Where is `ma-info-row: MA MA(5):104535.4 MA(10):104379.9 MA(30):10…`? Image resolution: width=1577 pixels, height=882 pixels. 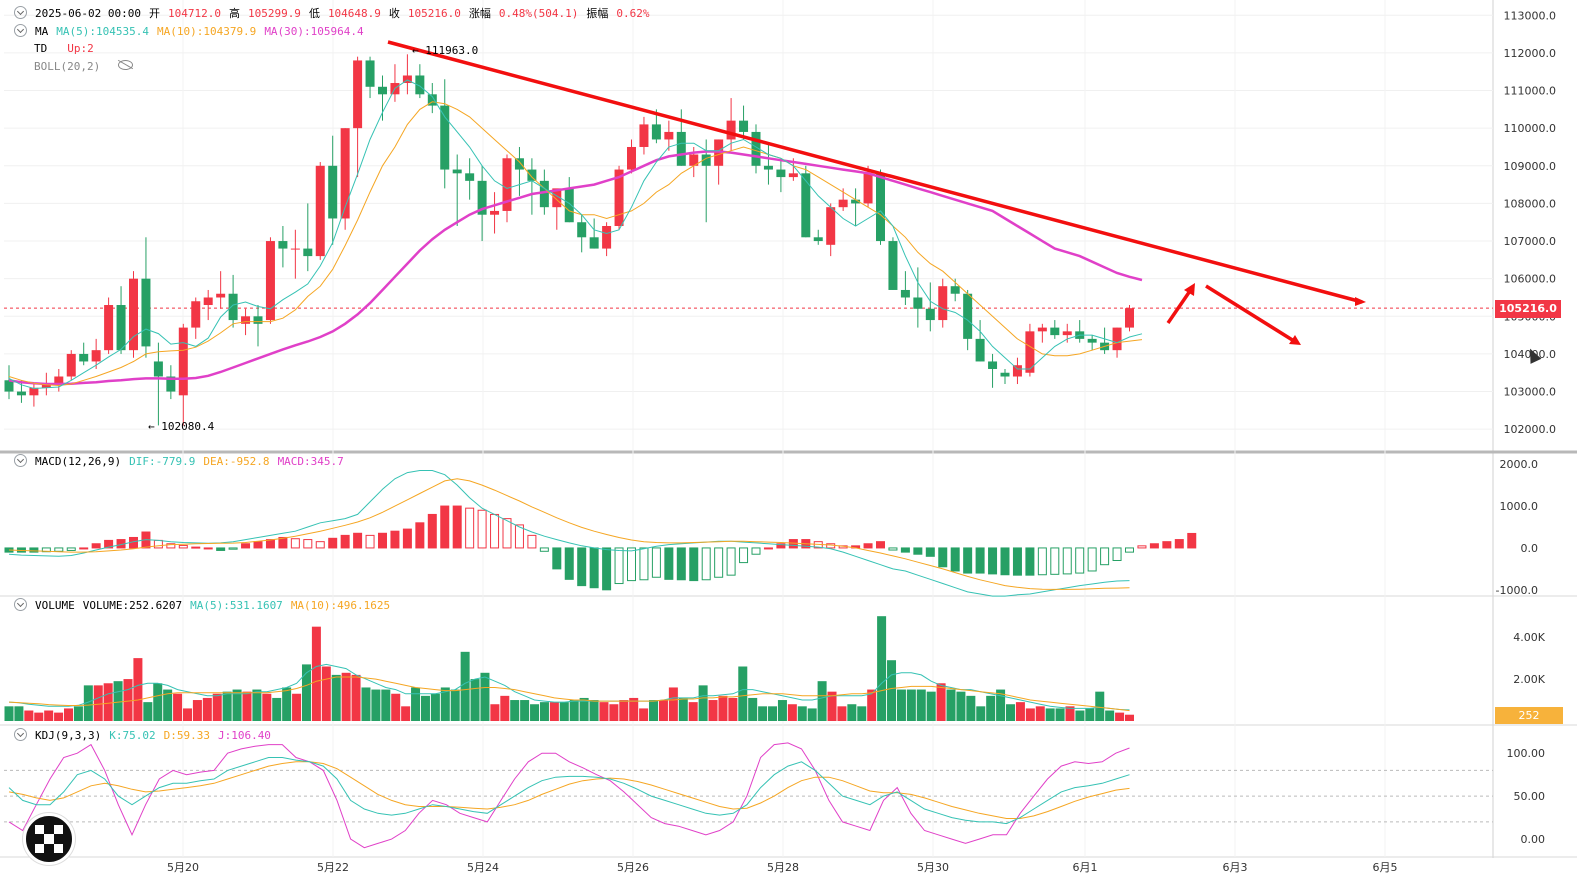
ma-info-row: MA MA(5):104535.4 MA(10):104379.9 MA(30):10… is located at coordinates (193, 31).